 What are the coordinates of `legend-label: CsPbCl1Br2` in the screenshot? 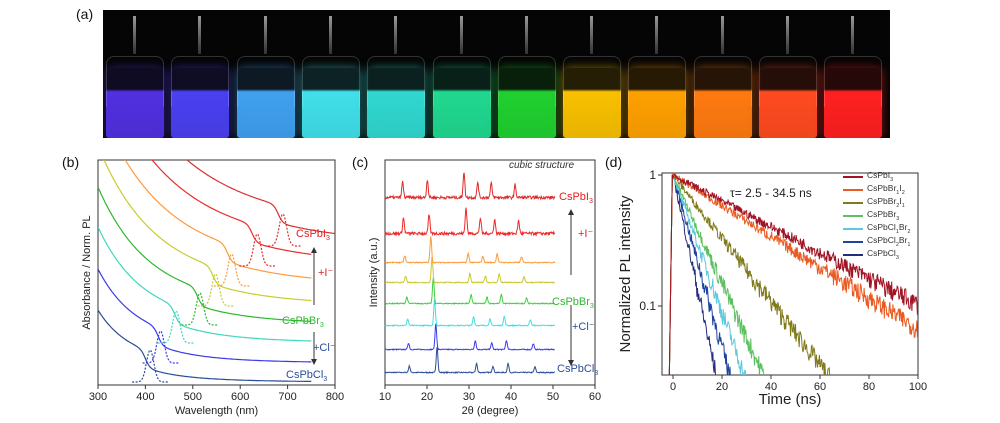 It's located at (889, 228).